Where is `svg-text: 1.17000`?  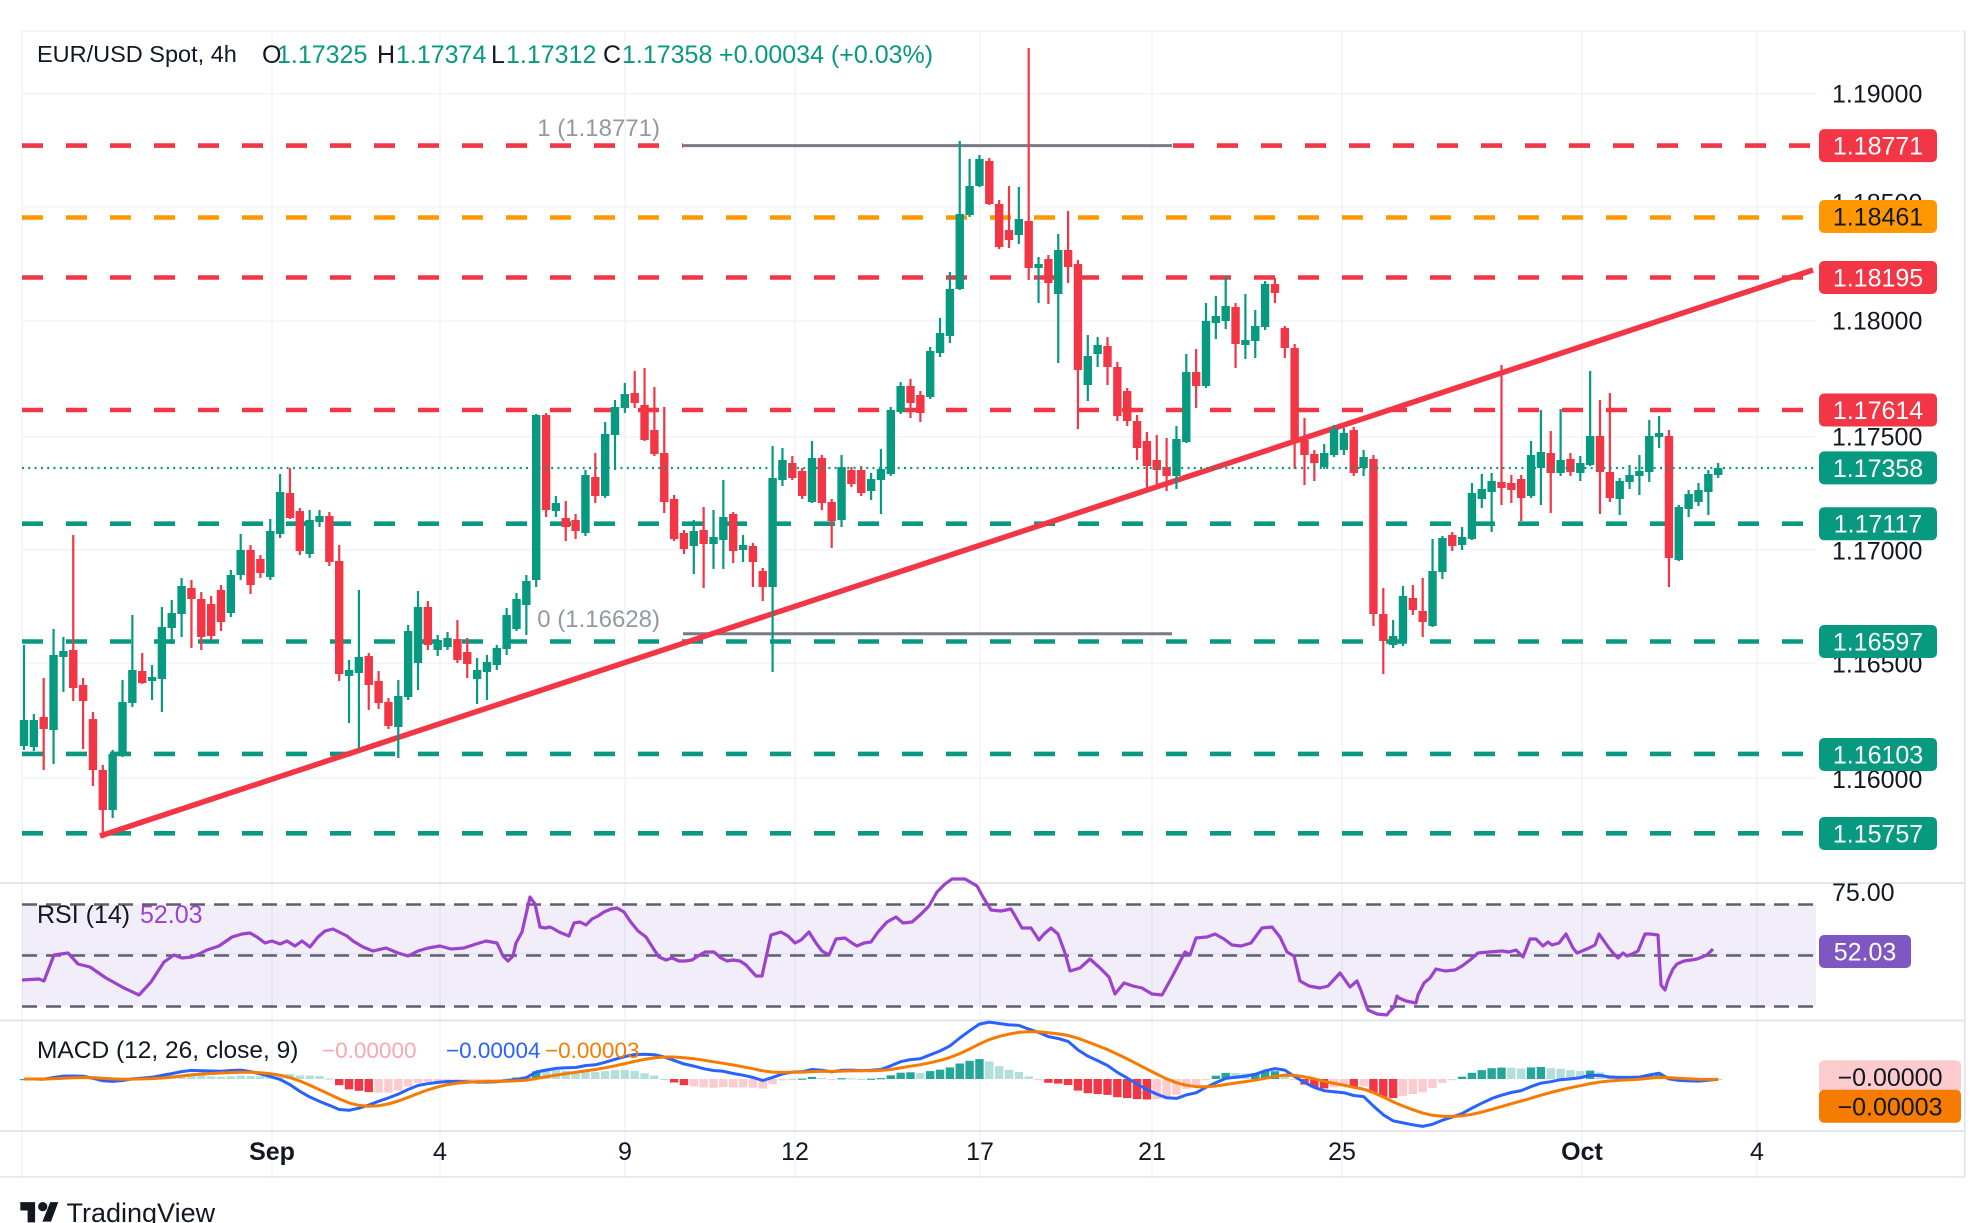
svg-text: 1.17000 is located at coordinates (1877, 551).